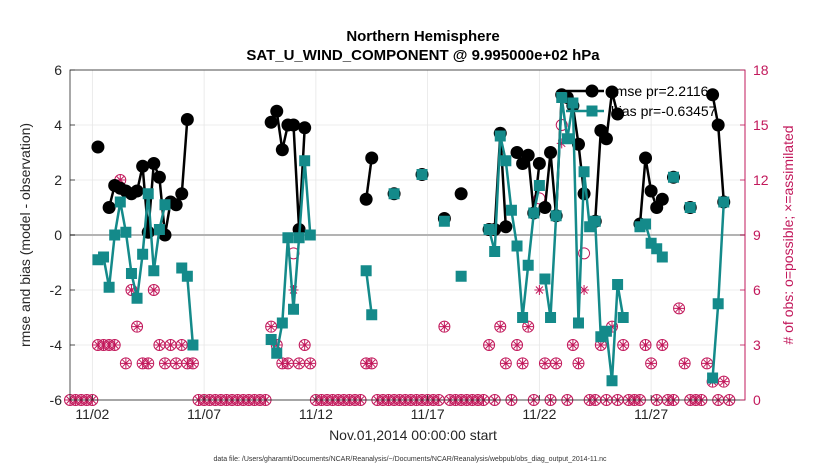 The width and height of the screenshot is (830, 470). Describe the element at coordinates (25, 235) in the screenshot. I see `y-axis-label: rmse and bias (model - observation)` at that location.